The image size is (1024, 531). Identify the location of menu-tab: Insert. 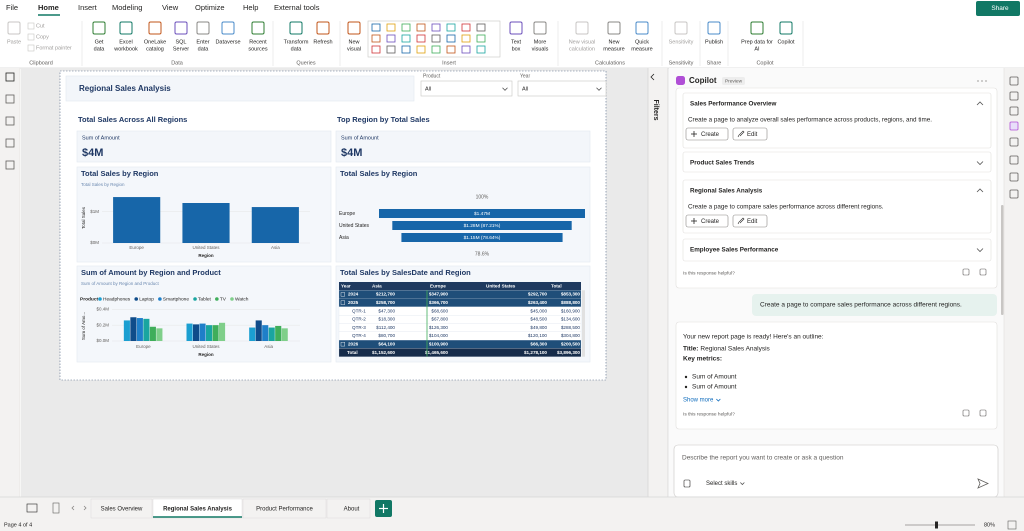
(88, 7).